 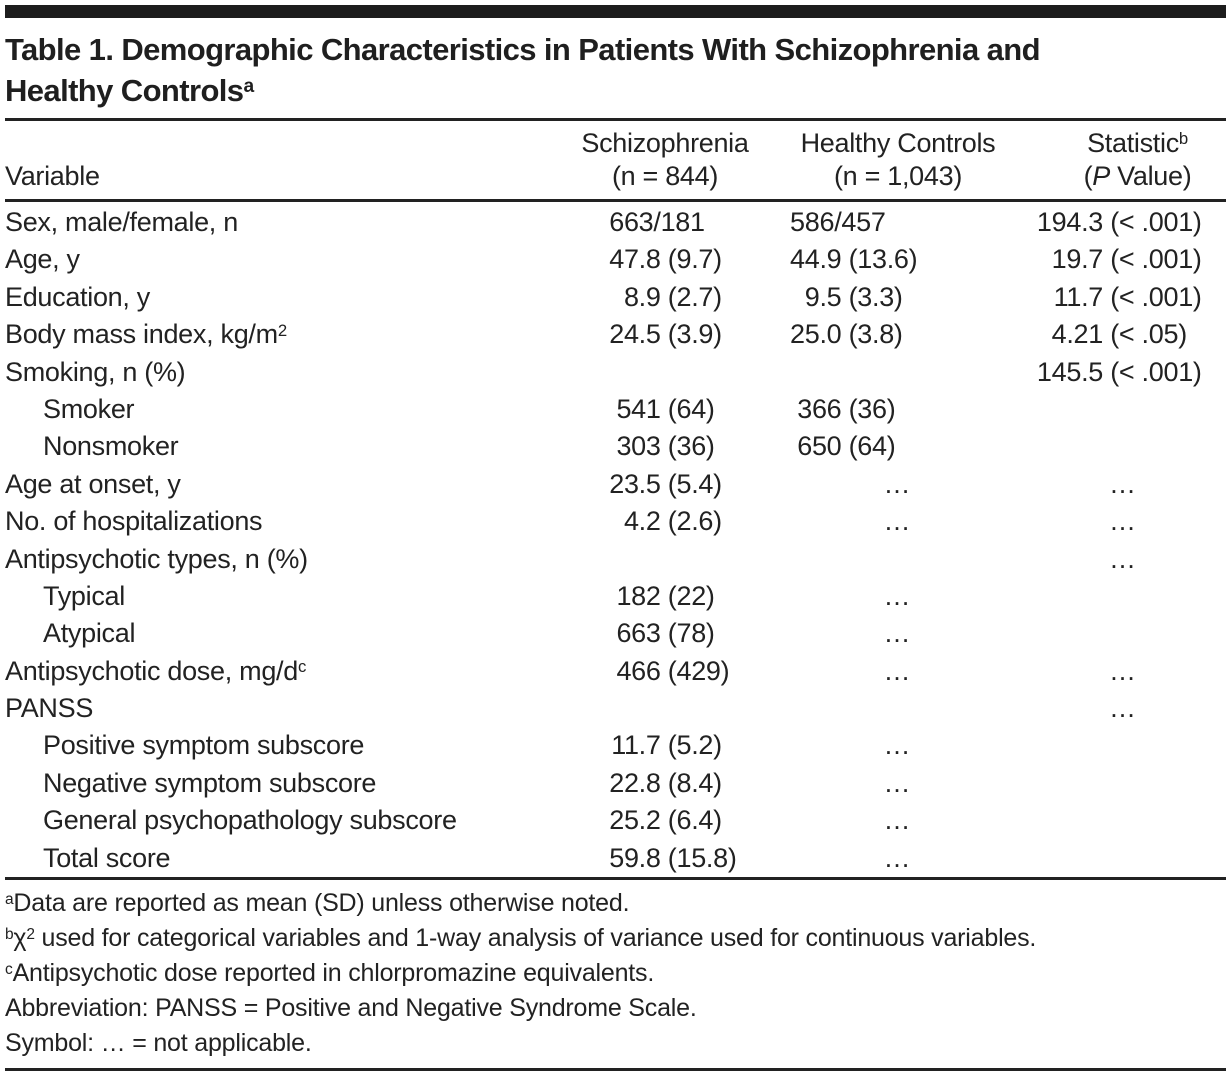 What do you see at coordinates (665, 595) in the screenshot?
I see `data-cell: 182 (22)` at bounding box center [665, 595].